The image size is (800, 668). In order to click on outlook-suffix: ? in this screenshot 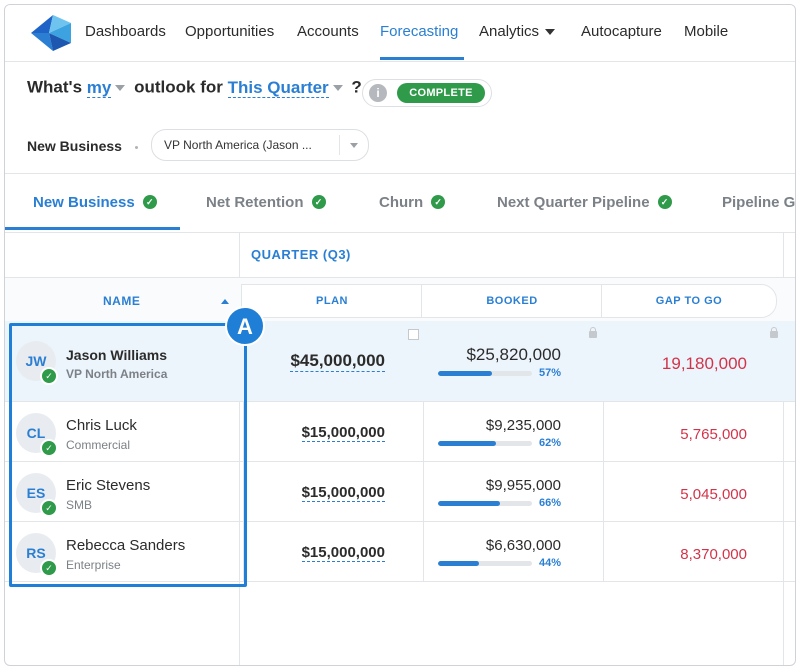, I will do `click(356, 87)`.